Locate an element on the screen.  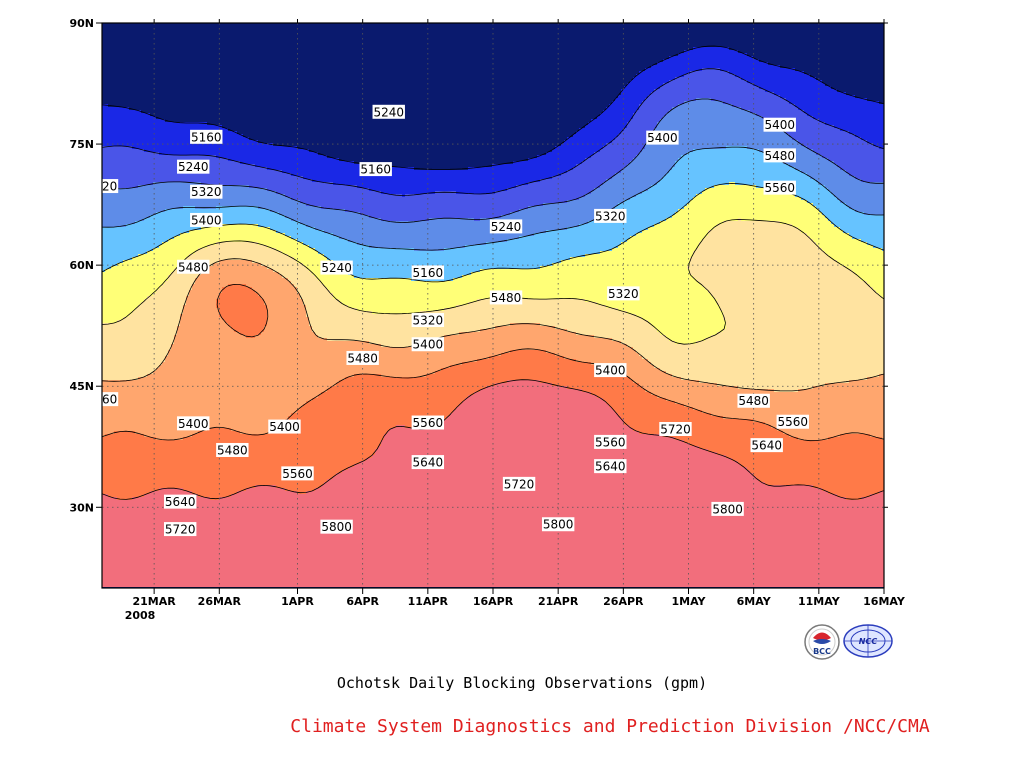
y-tick-label: 45N is located at coordinates (81, 386).